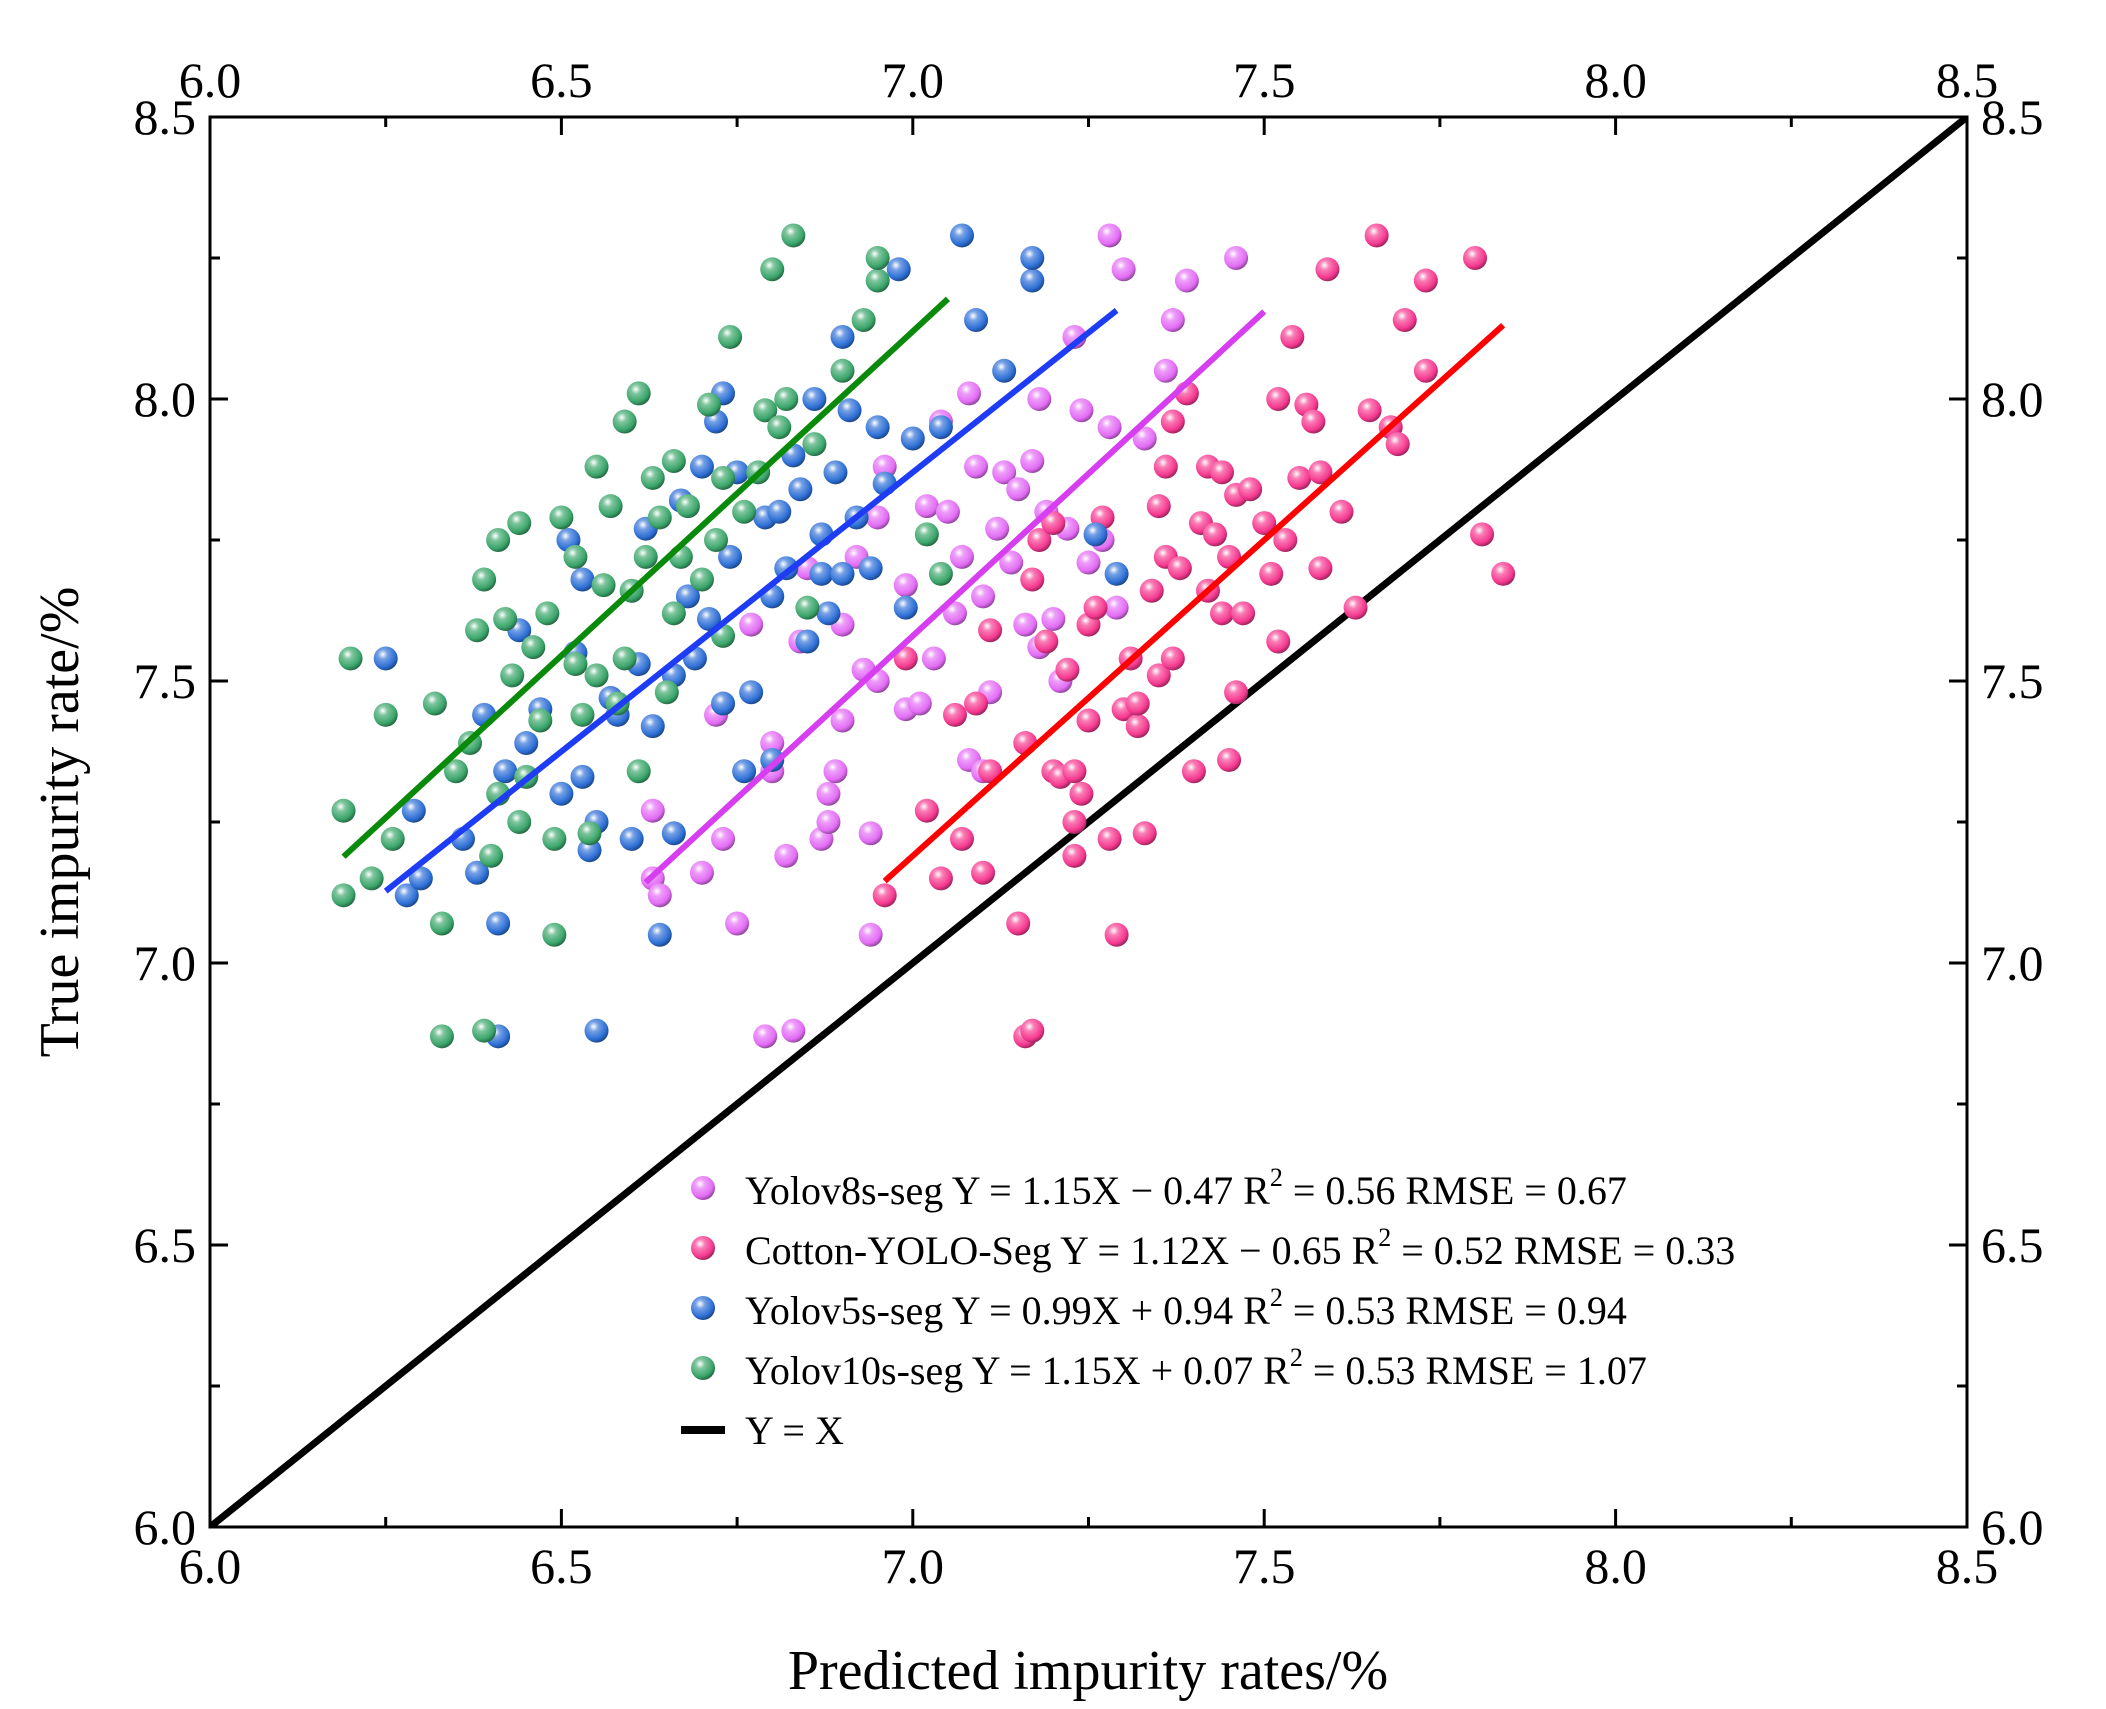 The image size is (2106, 1709). What do you see at coordinates (2012, 399) in the screenshot?
I see `y-right-tick-label: 8.0` at bounding box center [2012, 399].